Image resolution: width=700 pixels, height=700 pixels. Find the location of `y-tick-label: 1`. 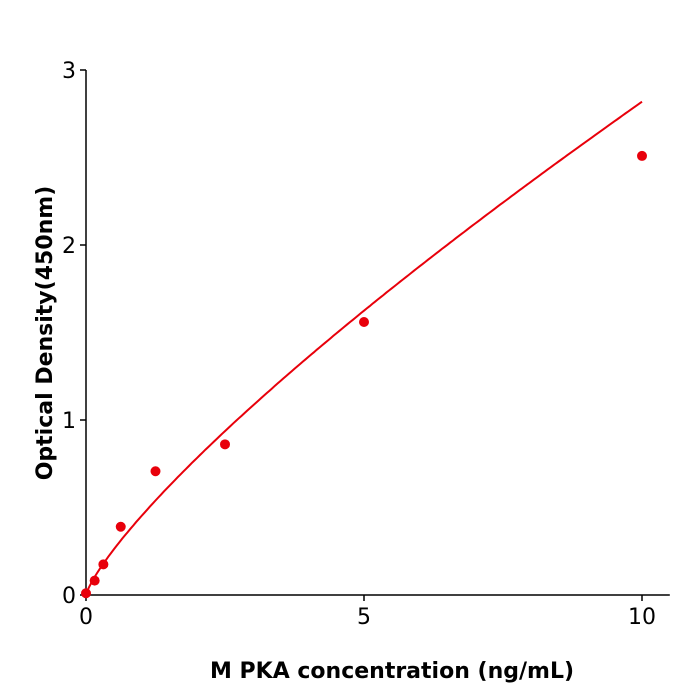

y-tick-label: 1 is located at coordinates (69, 421).